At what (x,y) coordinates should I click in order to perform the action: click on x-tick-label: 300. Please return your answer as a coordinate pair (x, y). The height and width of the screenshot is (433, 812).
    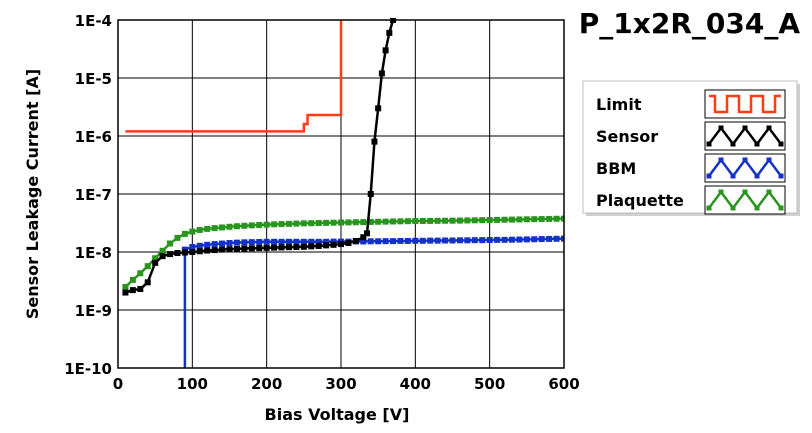
    Looking at the image, I should click on (340, 384).